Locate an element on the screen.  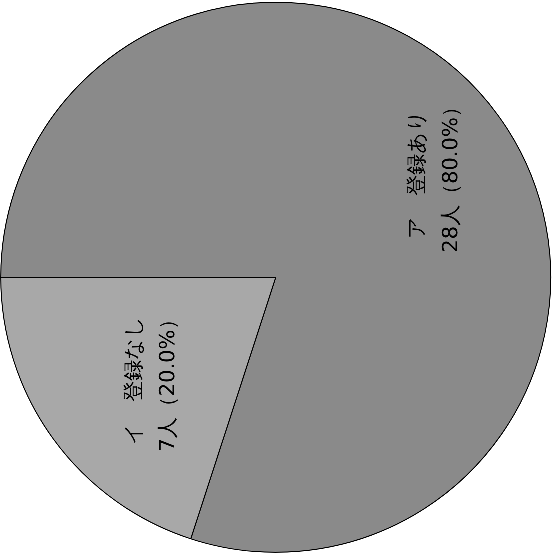
data-label: 28人（80.0%） is located at coordinates (450, 174).